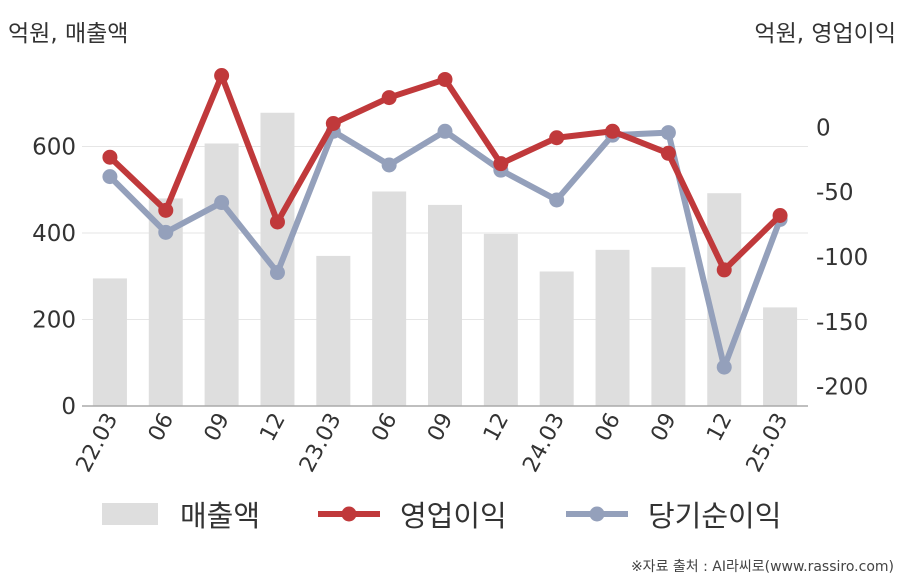  What do you see at coordinates (842, 388) in the screenshot?
I see `right-tick-label: -200` at bounding box center [842, 388].